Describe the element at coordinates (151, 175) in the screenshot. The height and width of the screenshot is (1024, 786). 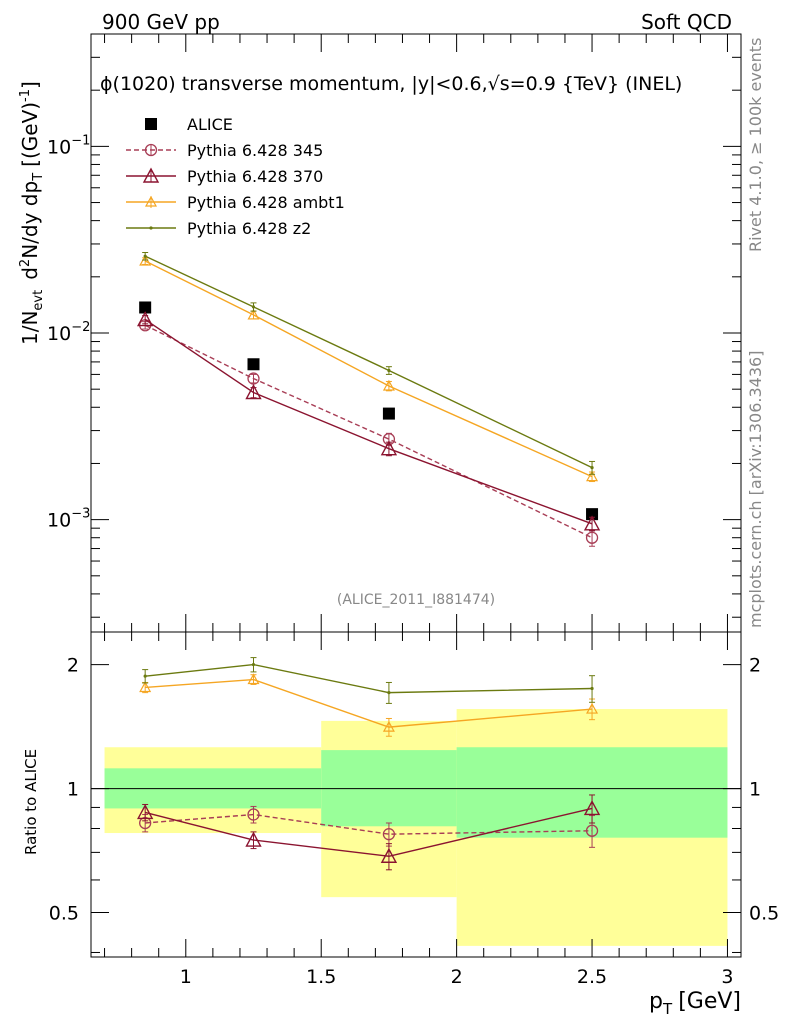
I see `legend-marker-p370` at that location.